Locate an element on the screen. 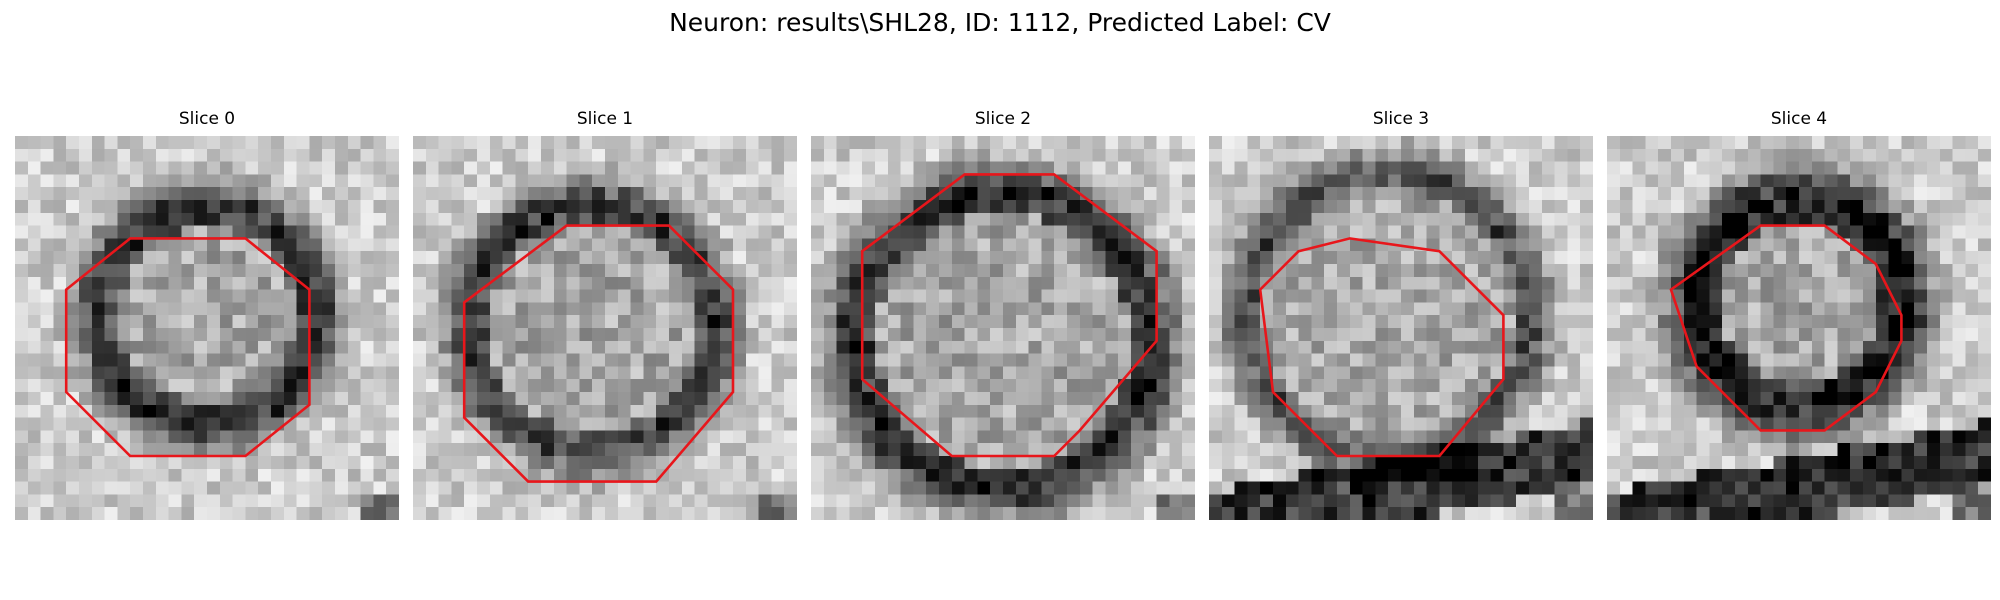 Image resolution: width=2000 pixels, height=600 pixels. slice-title-0: Slice 0 is located at coordinates (207, 119).